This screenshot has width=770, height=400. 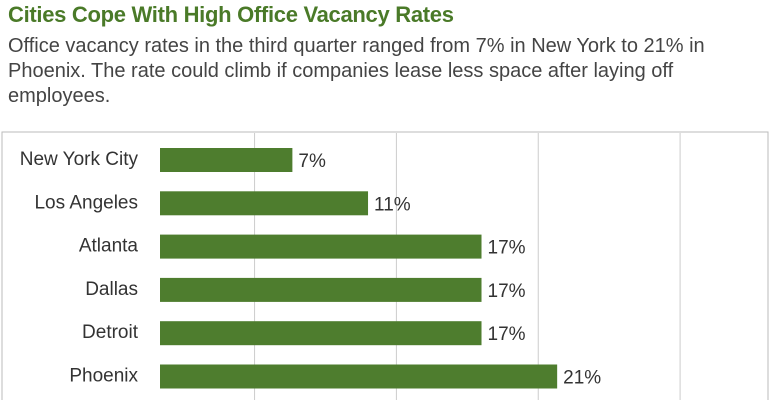 What do you see at coordinates (86, 202) in the screenshot?
I see `y-tick-label: Los Angeles` at bounding box center [86, 202].